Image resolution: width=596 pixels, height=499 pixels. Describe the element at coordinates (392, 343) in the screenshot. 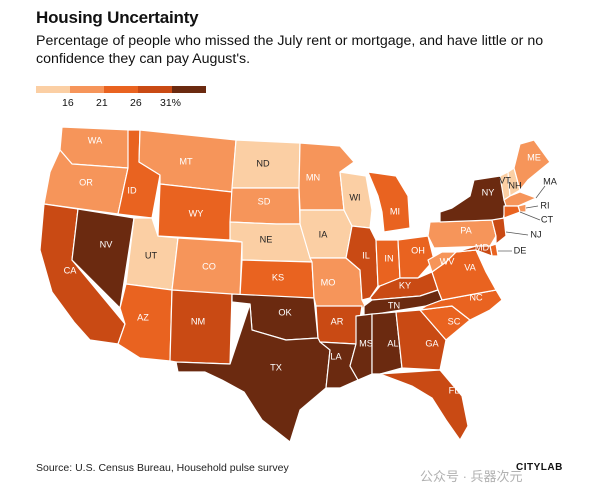

I see `state-label-al: AL` at that location.